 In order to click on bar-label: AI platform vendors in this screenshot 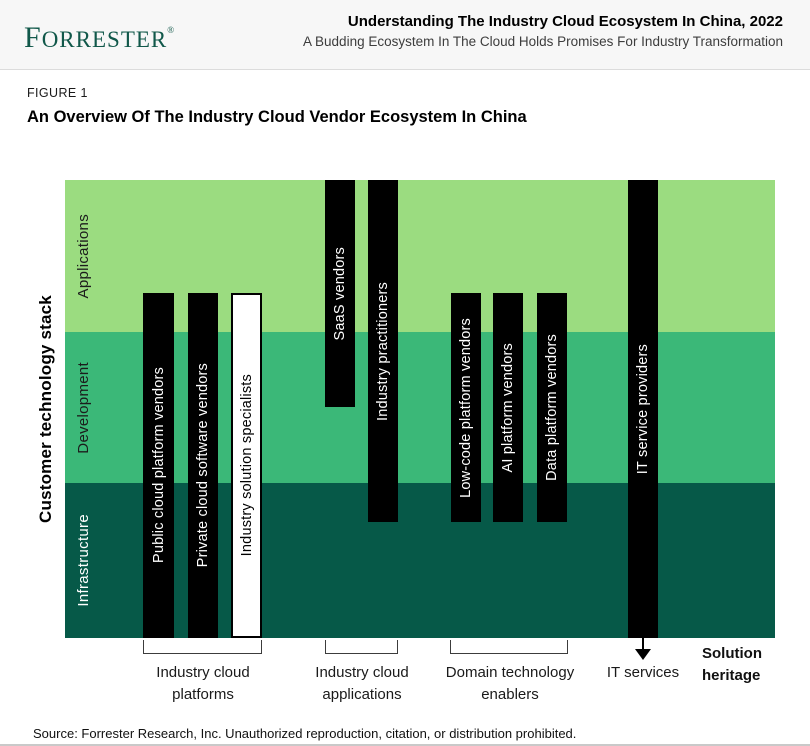, I will do `click(508, 407)`.